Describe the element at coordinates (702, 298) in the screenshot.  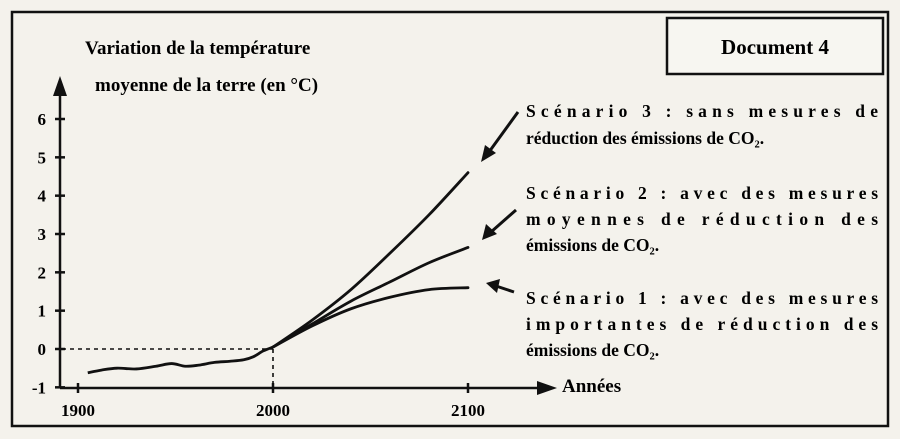
I see `scenario-1-label-line-1: Scénario 1 : avec des mesures` at that location.